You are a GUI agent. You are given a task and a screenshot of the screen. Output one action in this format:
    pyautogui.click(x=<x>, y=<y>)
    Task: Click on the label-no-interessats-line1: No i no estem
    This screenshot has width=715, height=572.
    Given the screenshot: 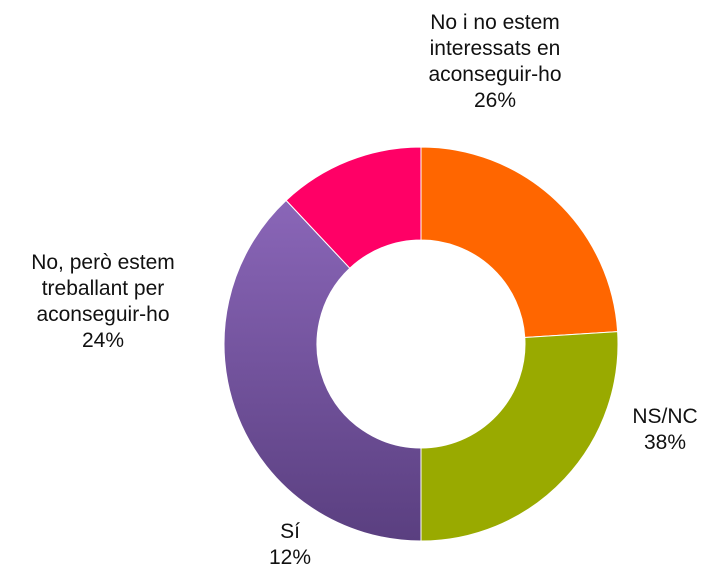 What is the action you would take?
    pyautogui.click(x=495, y=22)
    